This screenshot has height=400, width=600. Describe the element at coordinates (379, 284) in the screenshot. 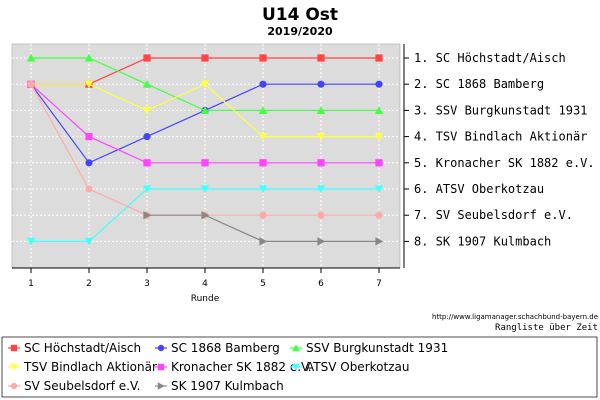

I see `x-tick-label: 7` at that location.